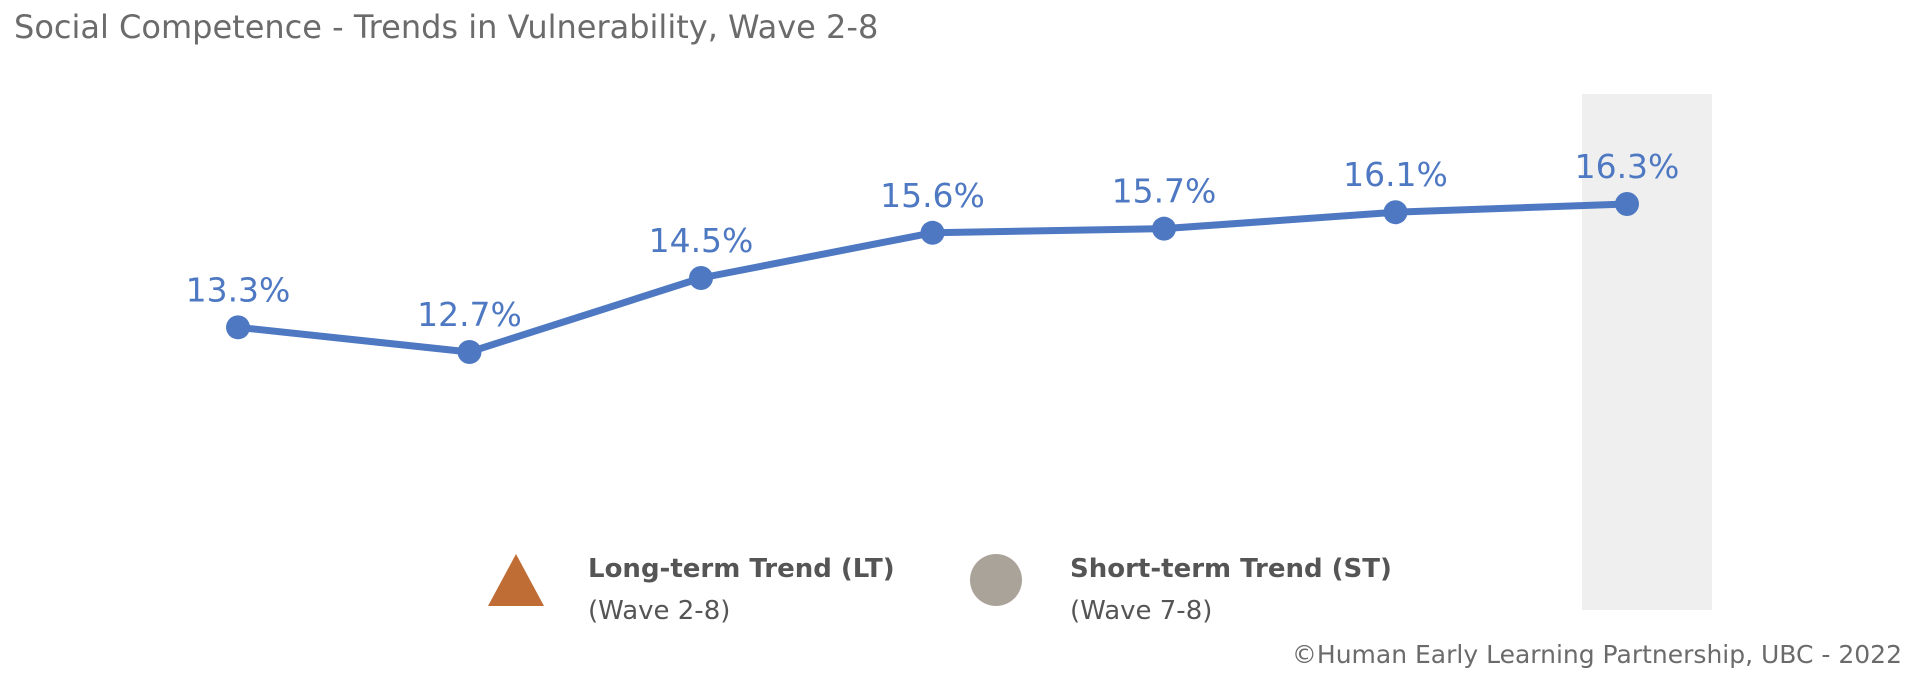  I want to click on data-label: 12.7%, so click(469, 314).